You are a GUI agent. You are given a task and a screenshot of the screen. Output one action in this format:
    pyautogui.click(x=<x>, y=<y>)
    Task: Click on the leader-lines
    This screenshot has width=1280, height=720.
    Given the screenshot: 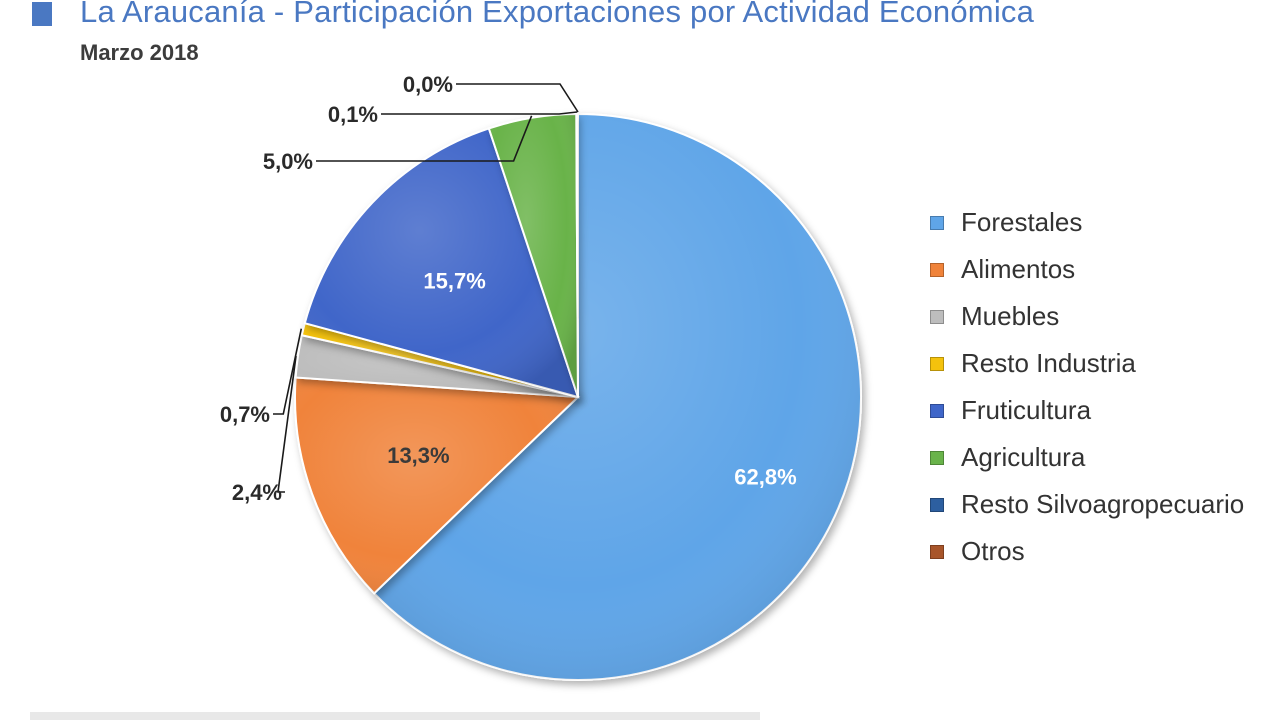 What is the action you would take?
    pyautogui.click(x=426, y=288)
    